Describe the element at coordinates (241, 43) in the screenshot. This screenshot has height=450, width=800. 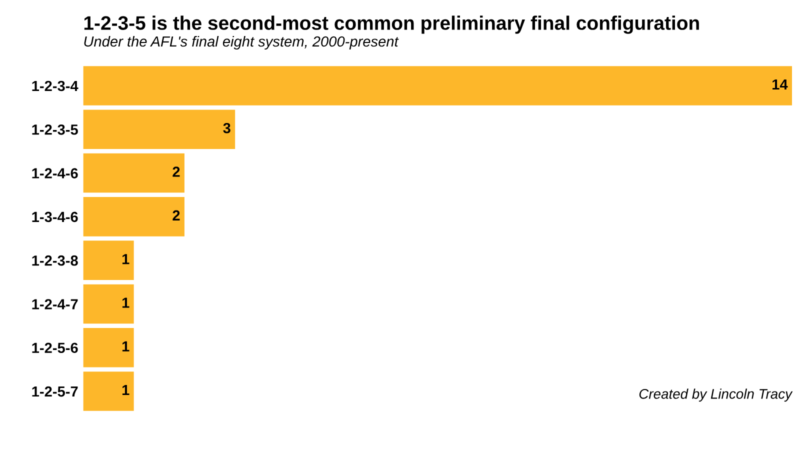
I see `chart-subtitle: Under the AFL's final eight system, 2000-present` at that location.